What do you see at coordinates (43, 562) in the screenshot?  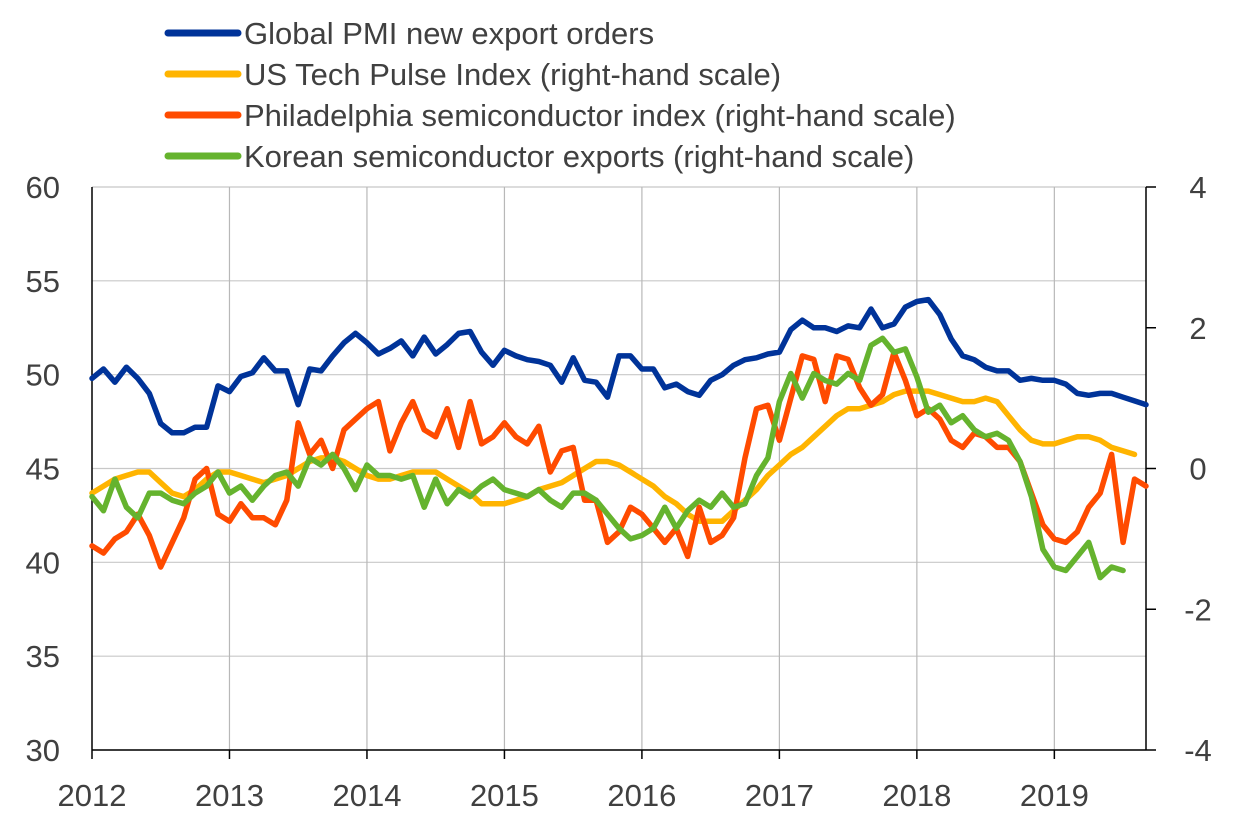 I see `y-left-tick-40: 40` at bounding box center [43, 562].